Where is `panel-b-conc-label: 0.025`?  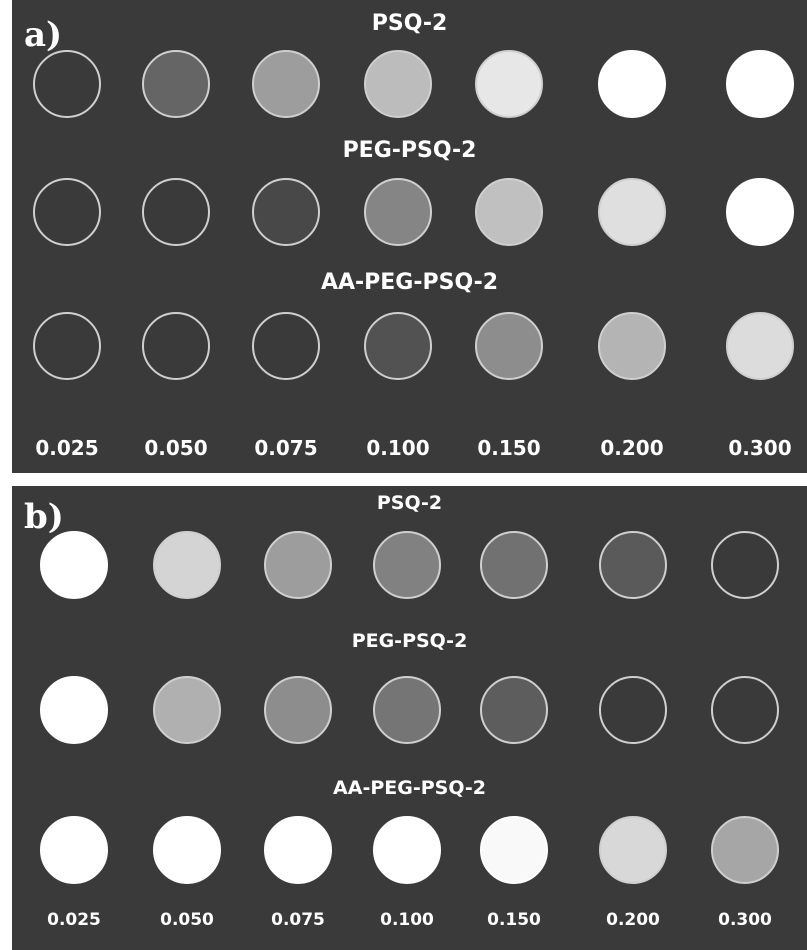
panel-b-conc-label: 0.025 is located at coordinates (74, 920).